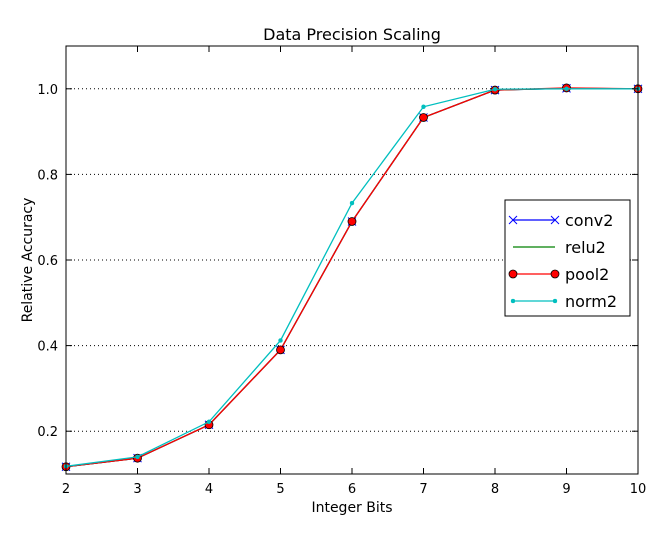 Image resolution: width=654 pixels, height=536 pixels. Describe the element at coordinates (47, 347) in the screenshot. I see `y-tick-label: 0.4` at that location.